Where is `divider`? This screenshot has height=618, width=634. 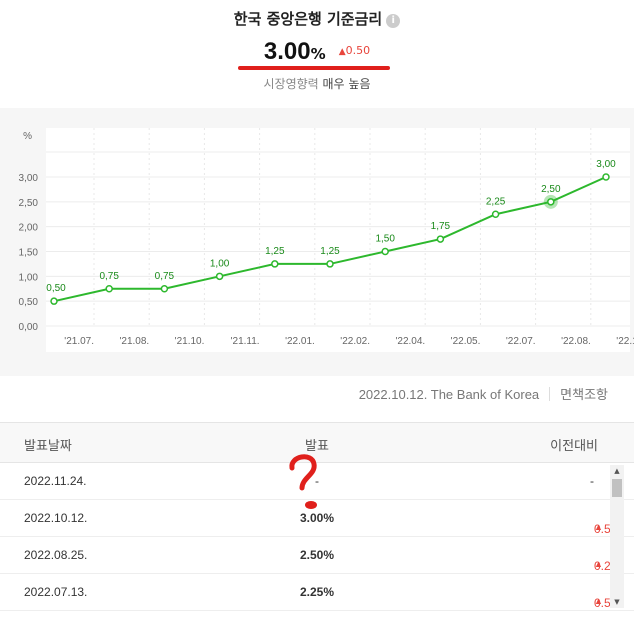 divider is located at coordinates (550, 394).